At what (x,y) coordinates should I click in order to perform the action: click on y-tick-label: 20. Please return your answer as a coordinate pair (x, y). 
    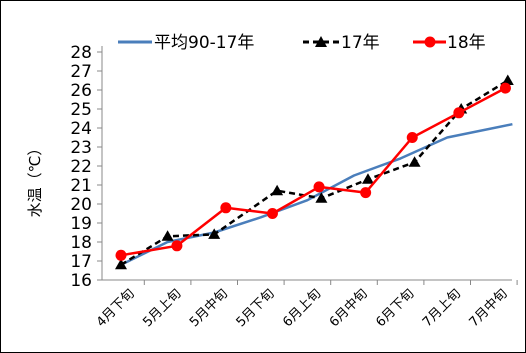
    Looking at the image, I should click on (81, 205).